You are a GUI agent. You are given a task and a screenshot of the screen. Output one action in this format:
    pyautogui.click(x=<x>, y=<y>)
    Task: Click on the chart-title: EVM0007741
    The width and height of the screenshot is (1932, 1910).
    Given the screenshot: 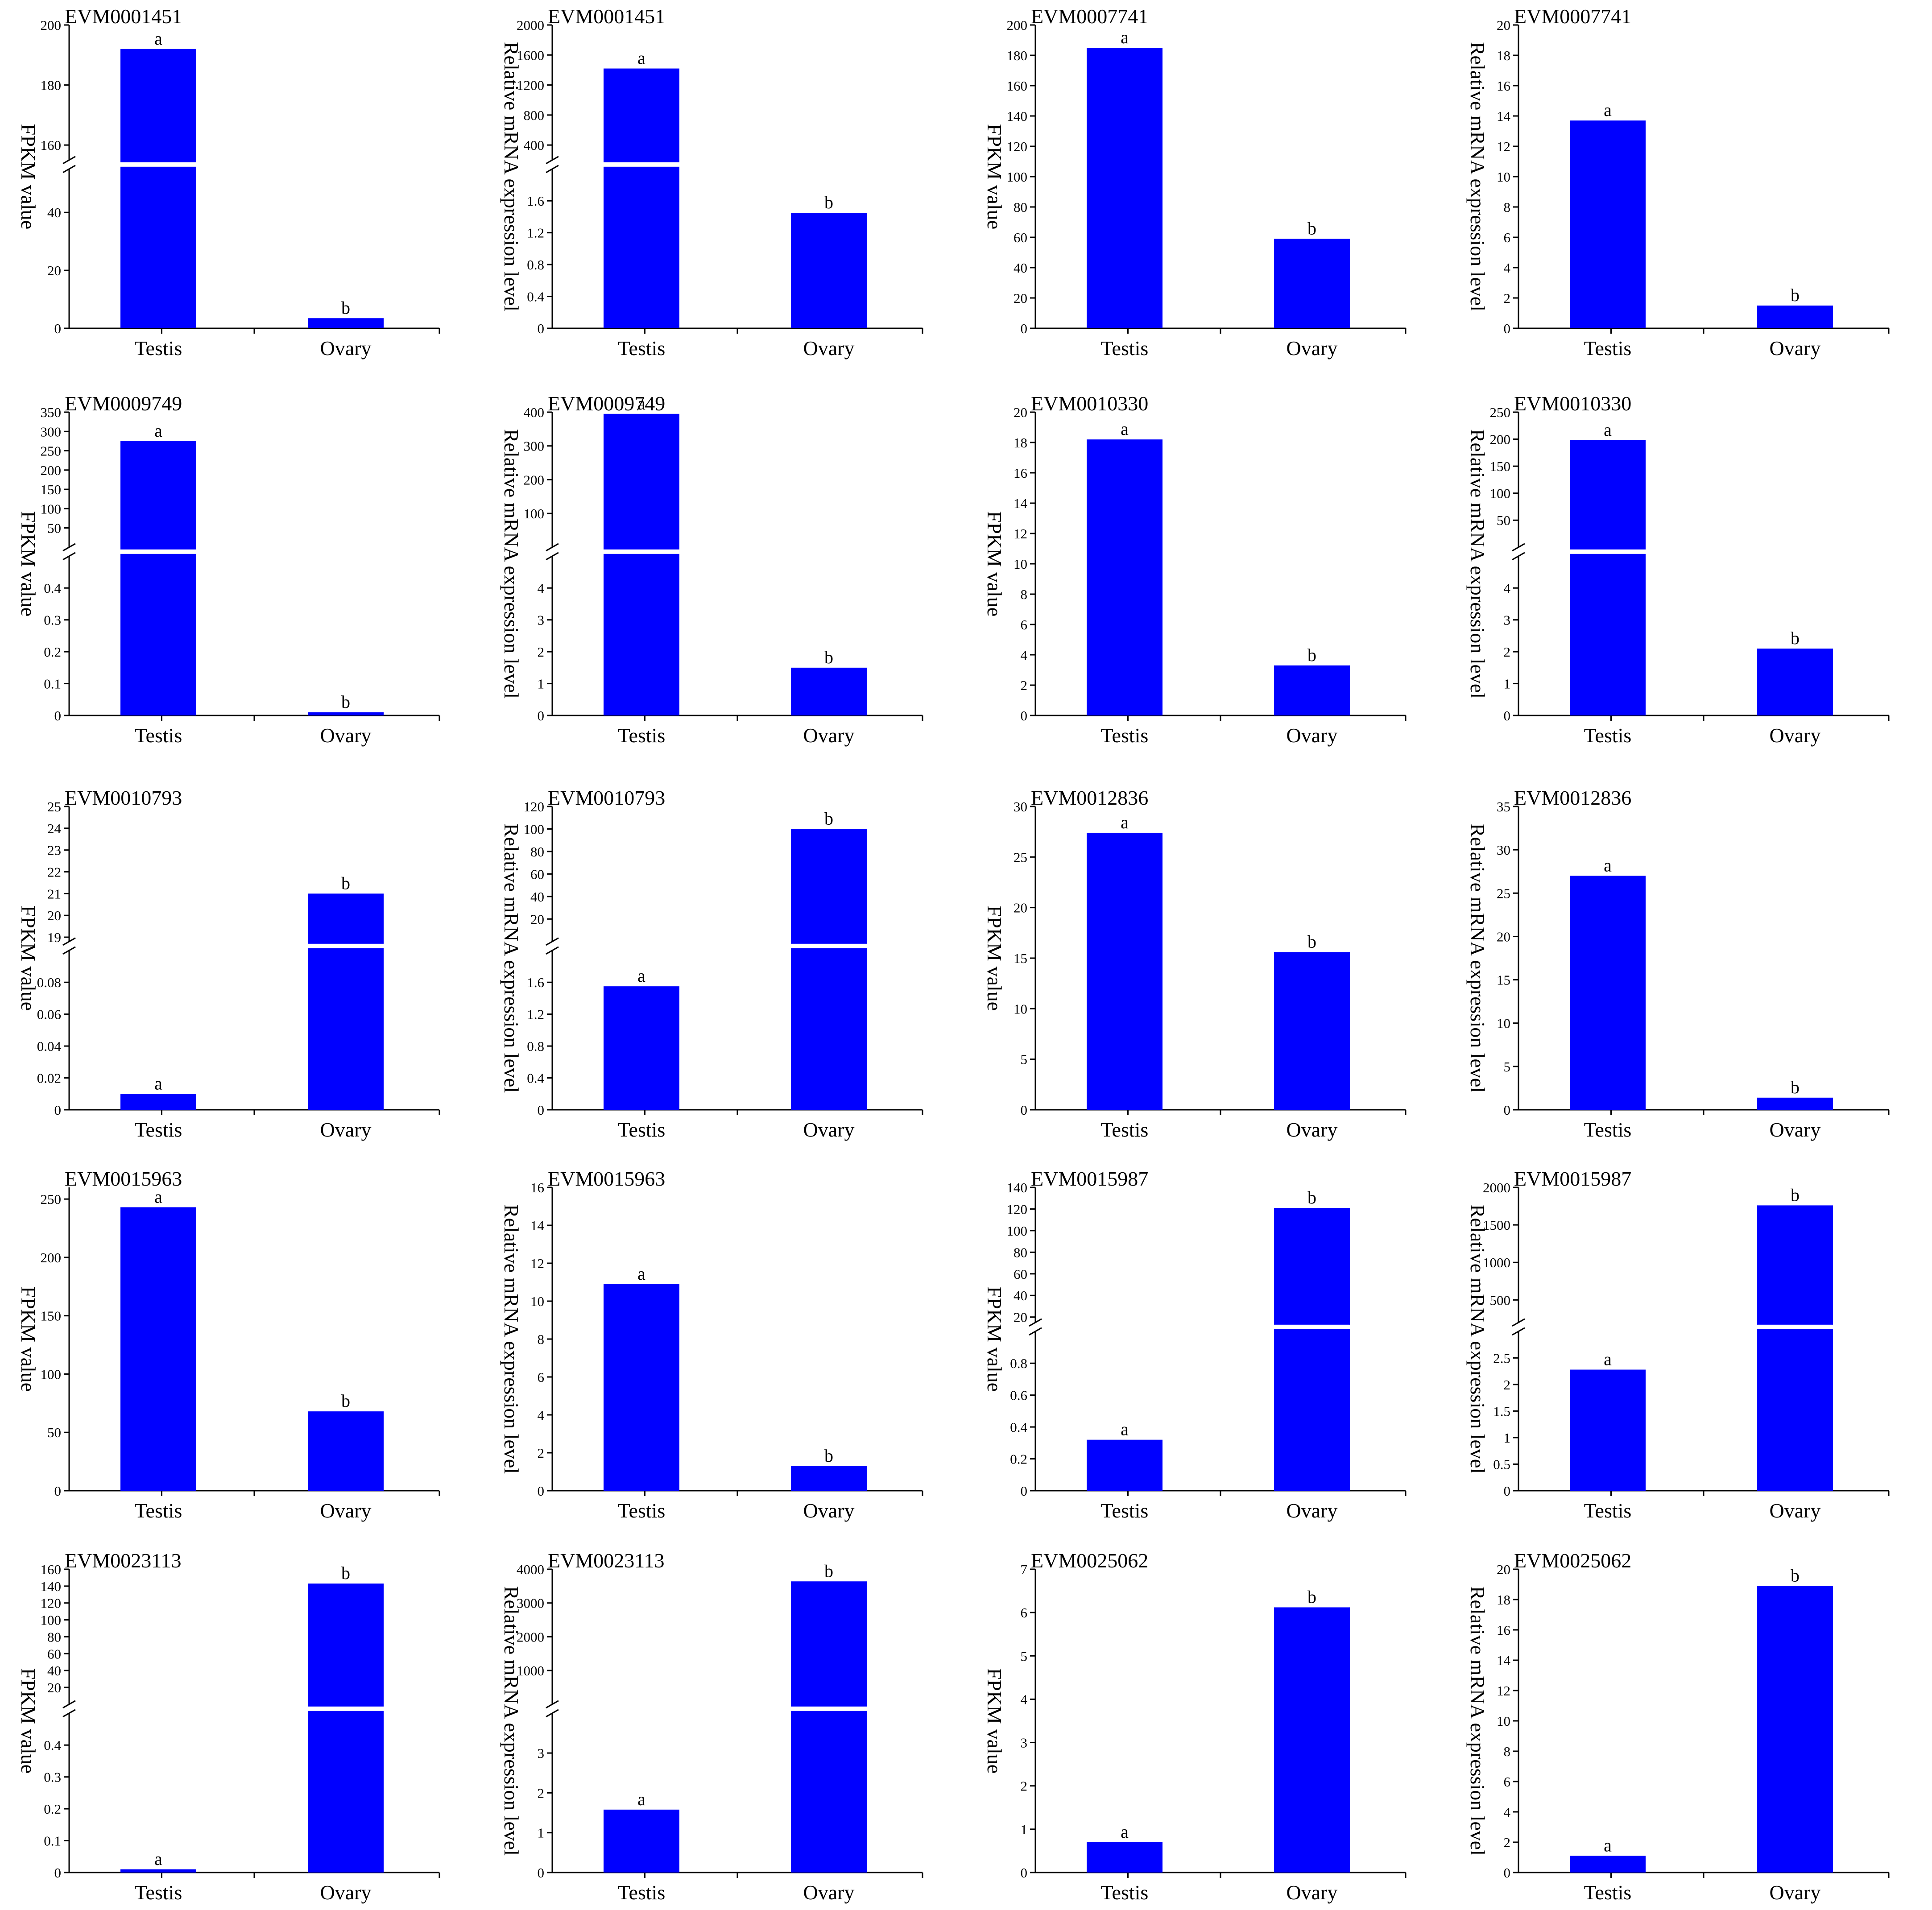 What is the action you would take?
    pyautogui.click(x=1089, y=16)
    